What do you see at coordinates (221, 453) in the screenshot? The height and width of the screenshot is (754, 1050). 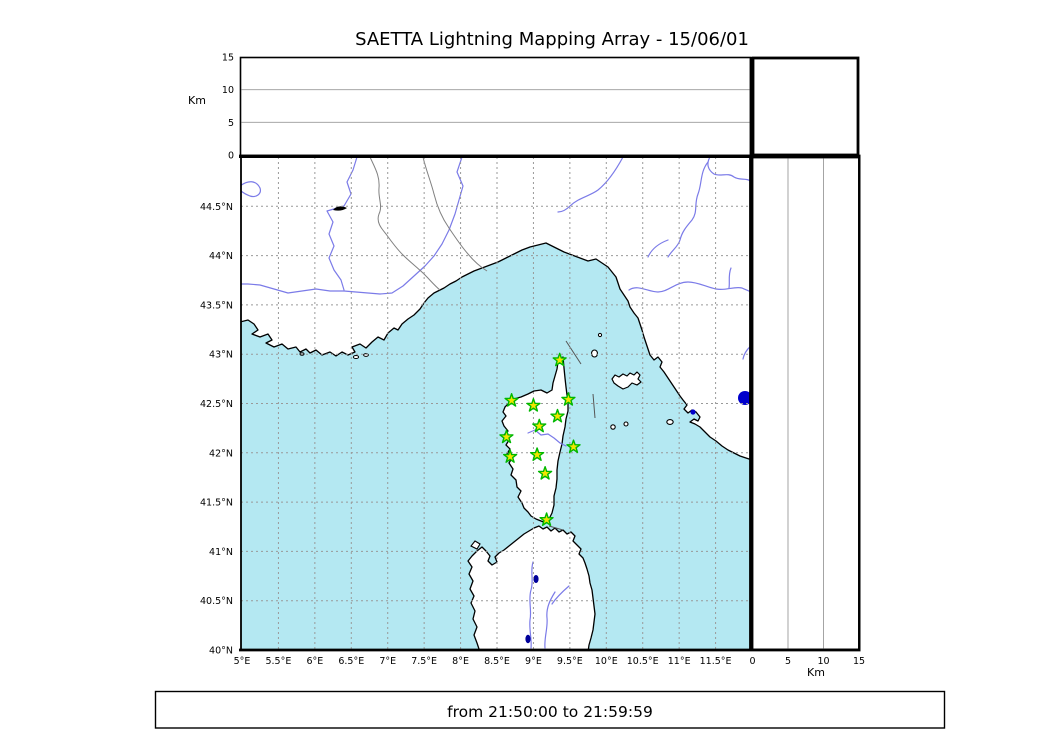 I see `lat-tick-label: 42°N` at bounding box center [221, 453].